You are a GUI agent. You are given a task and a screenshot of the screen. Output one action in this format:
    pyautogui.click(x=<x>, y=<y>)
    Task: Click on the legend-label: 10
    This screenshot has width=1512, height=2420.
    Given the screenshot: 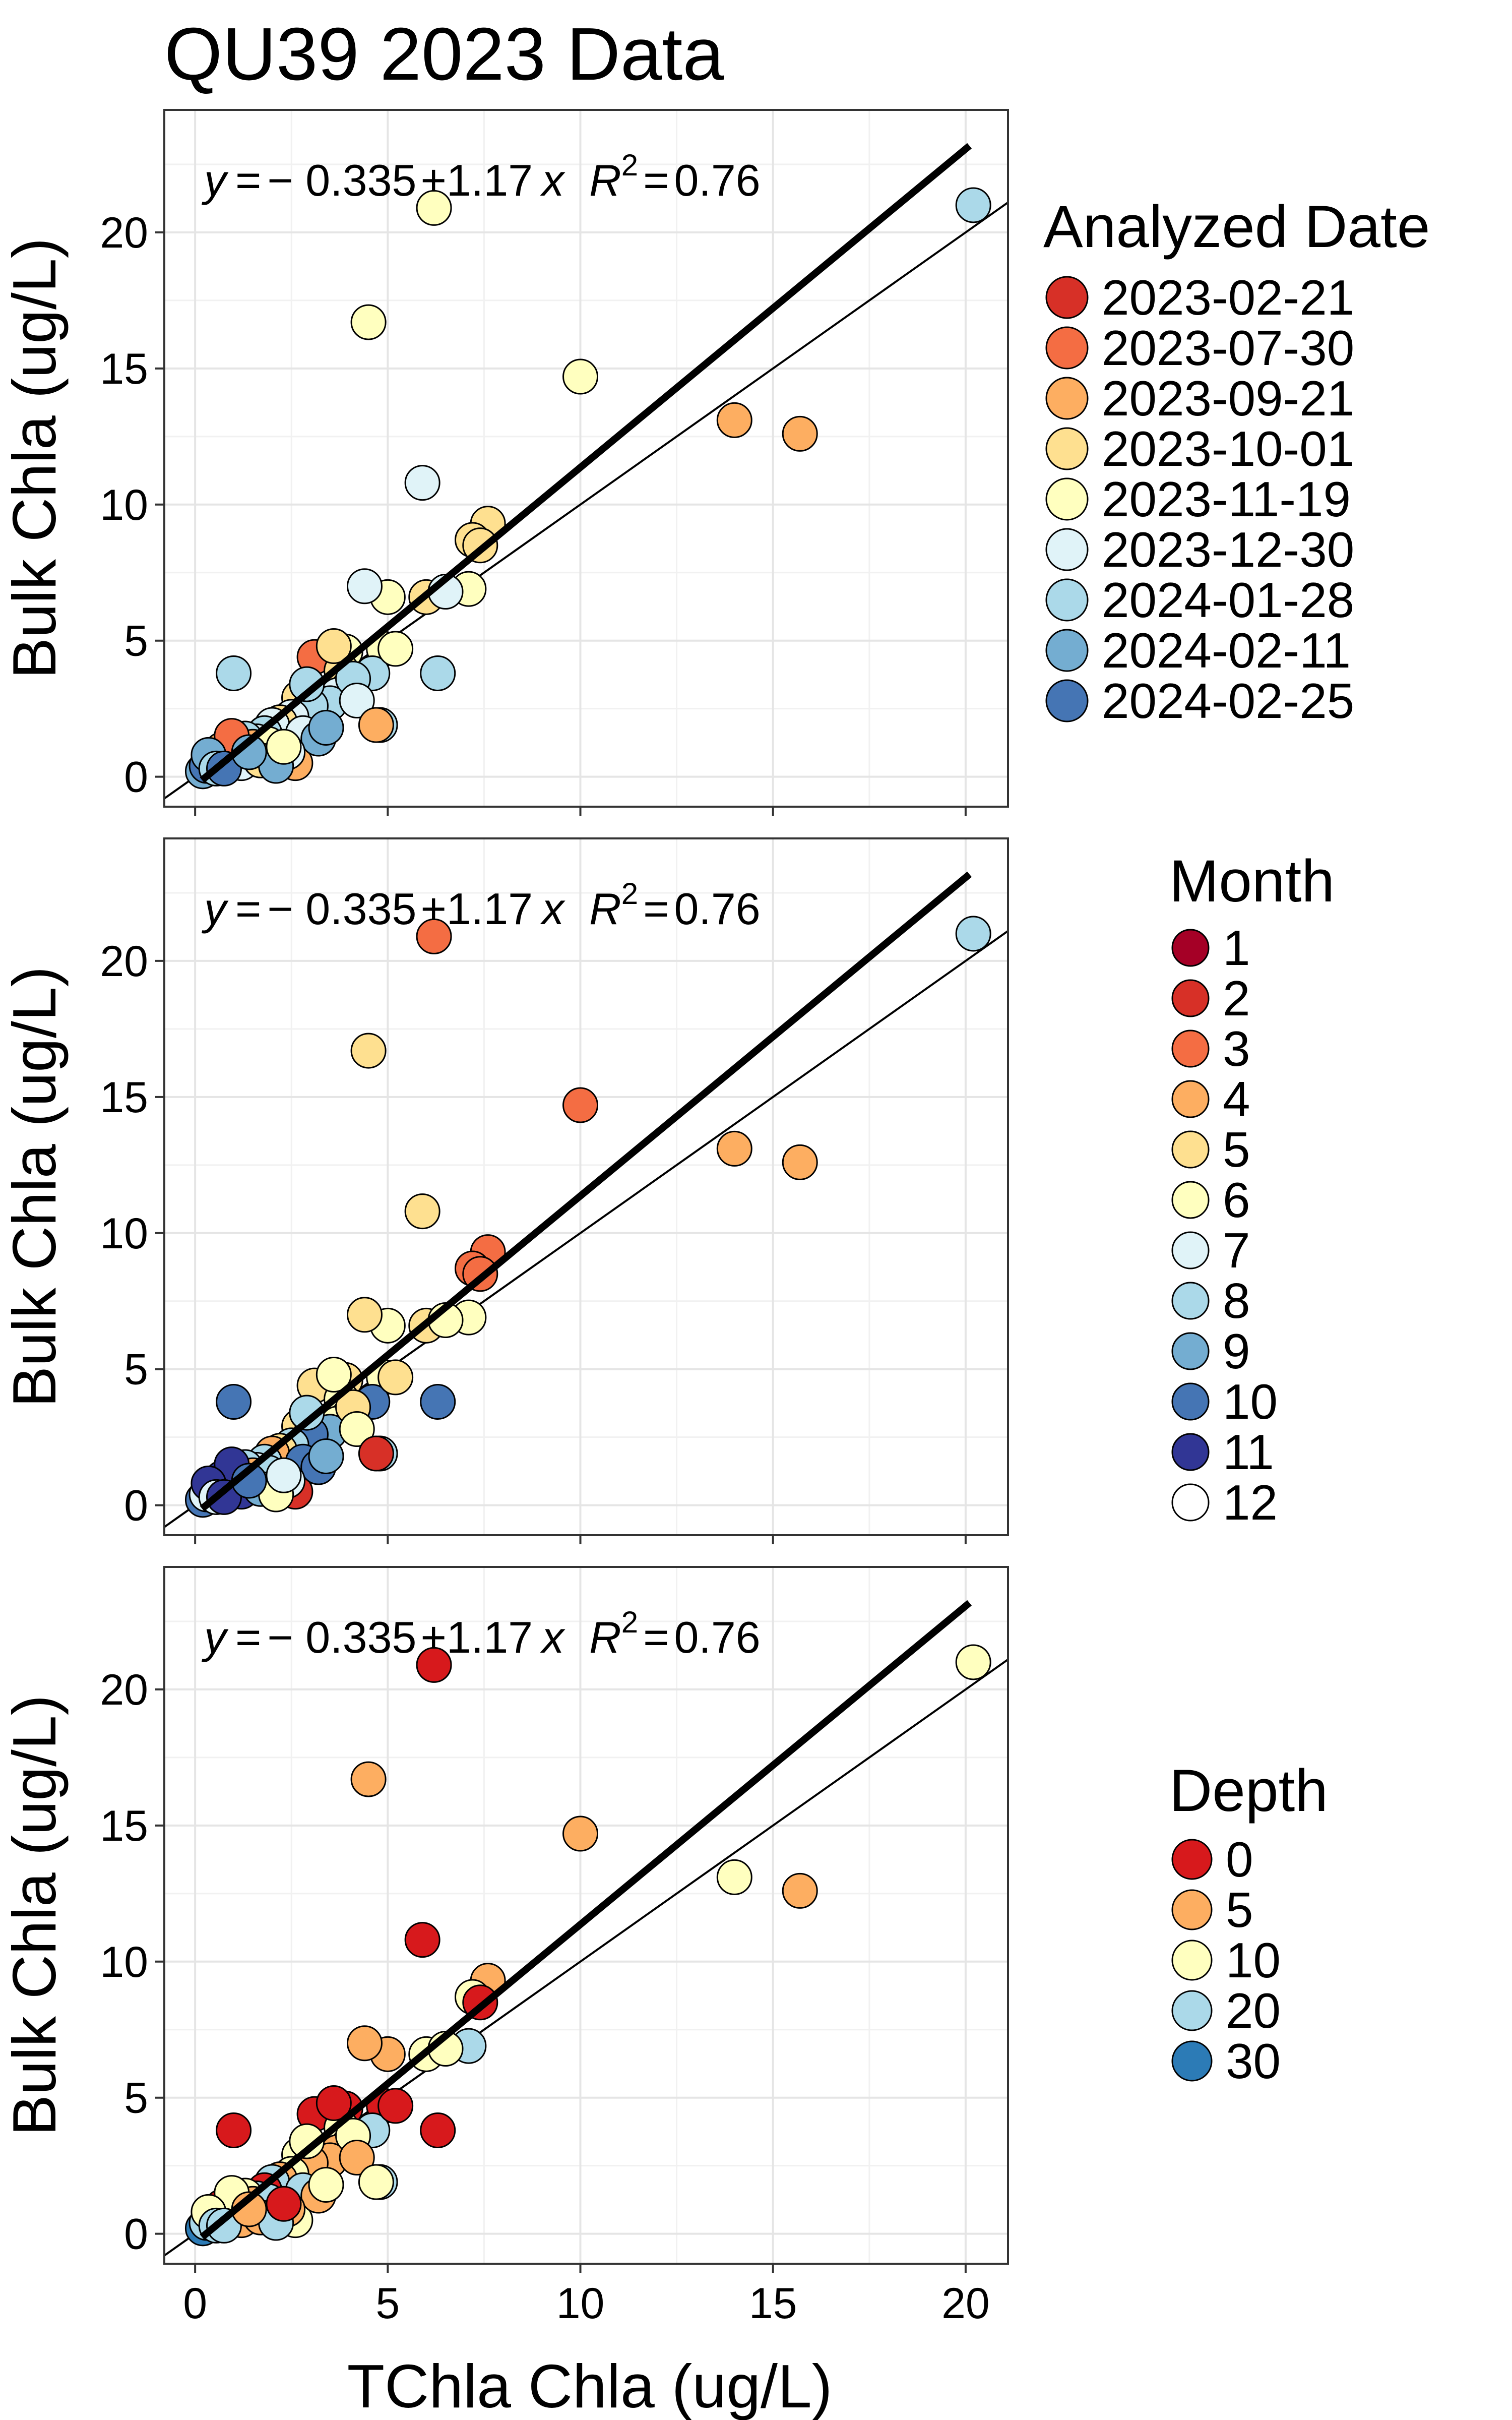 What is the action you would take?
    pyautogui.click(x=1250, y=1401)
    